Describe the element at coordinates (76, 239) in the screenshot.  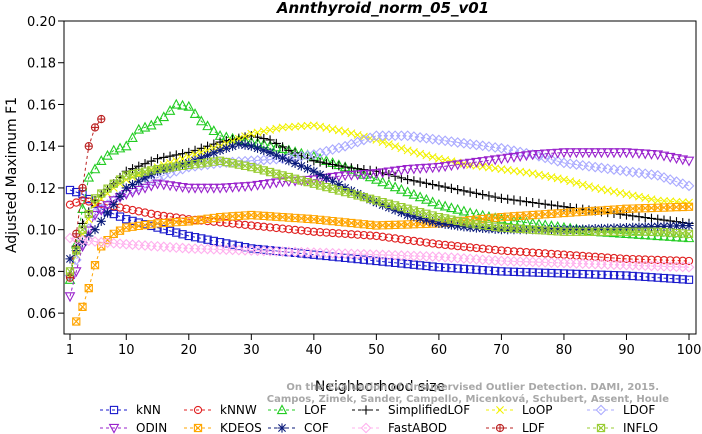
I see `point-fastabod` at that location.